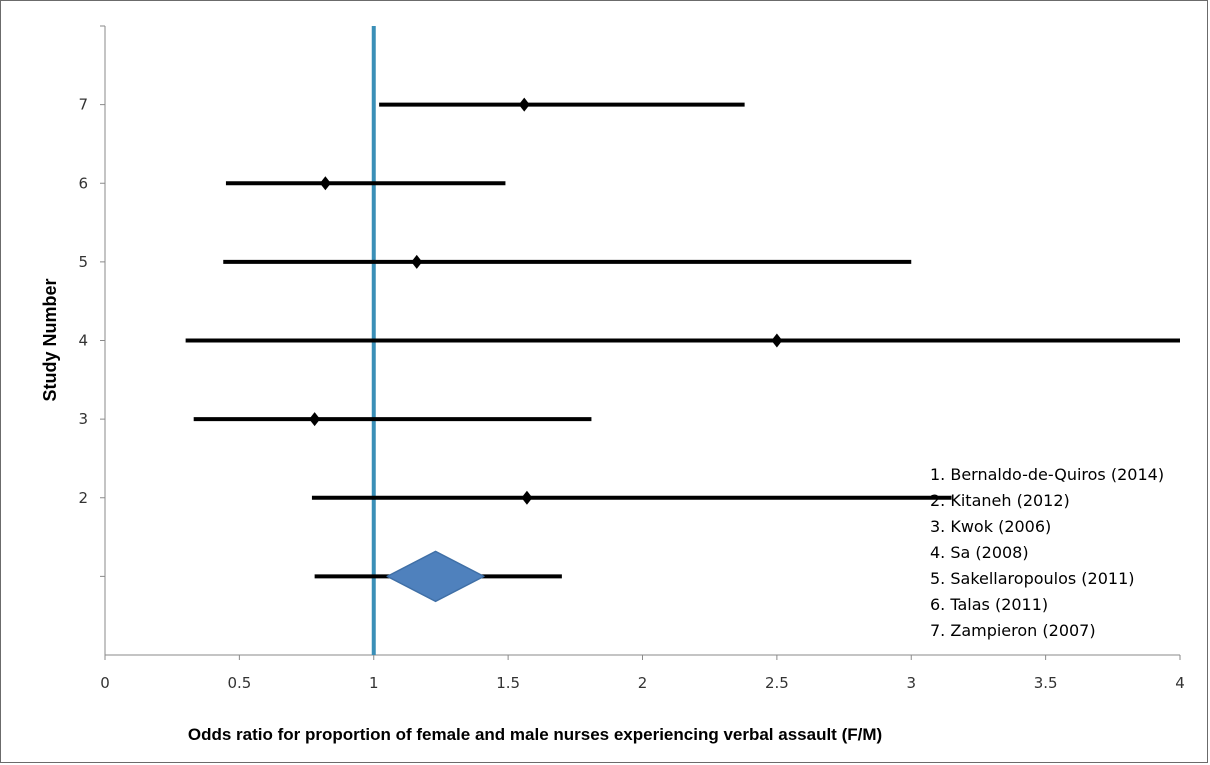  I want to click on legend-item: 6. Talas (2011), so click(989, 604).